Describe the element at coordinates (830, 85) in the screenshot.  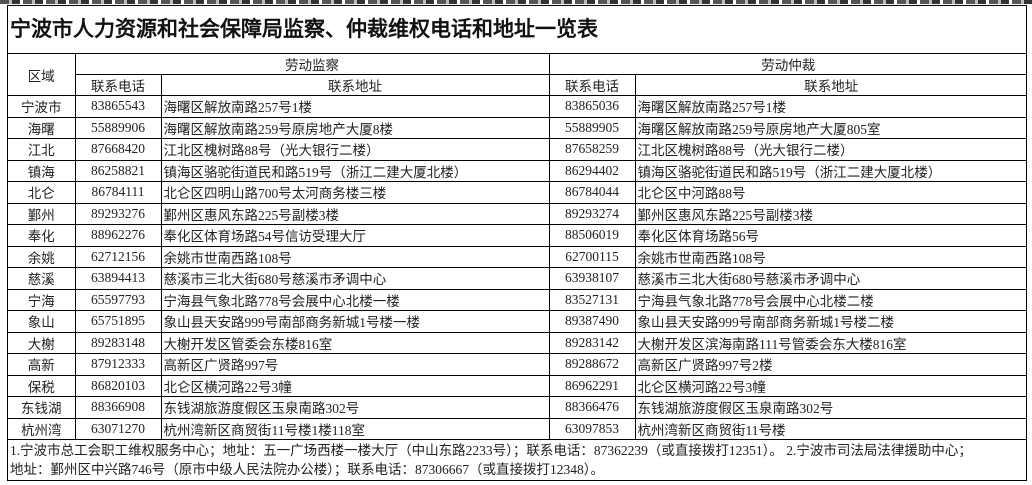
I see `header-arbitration-address: 联系地址` at that location.